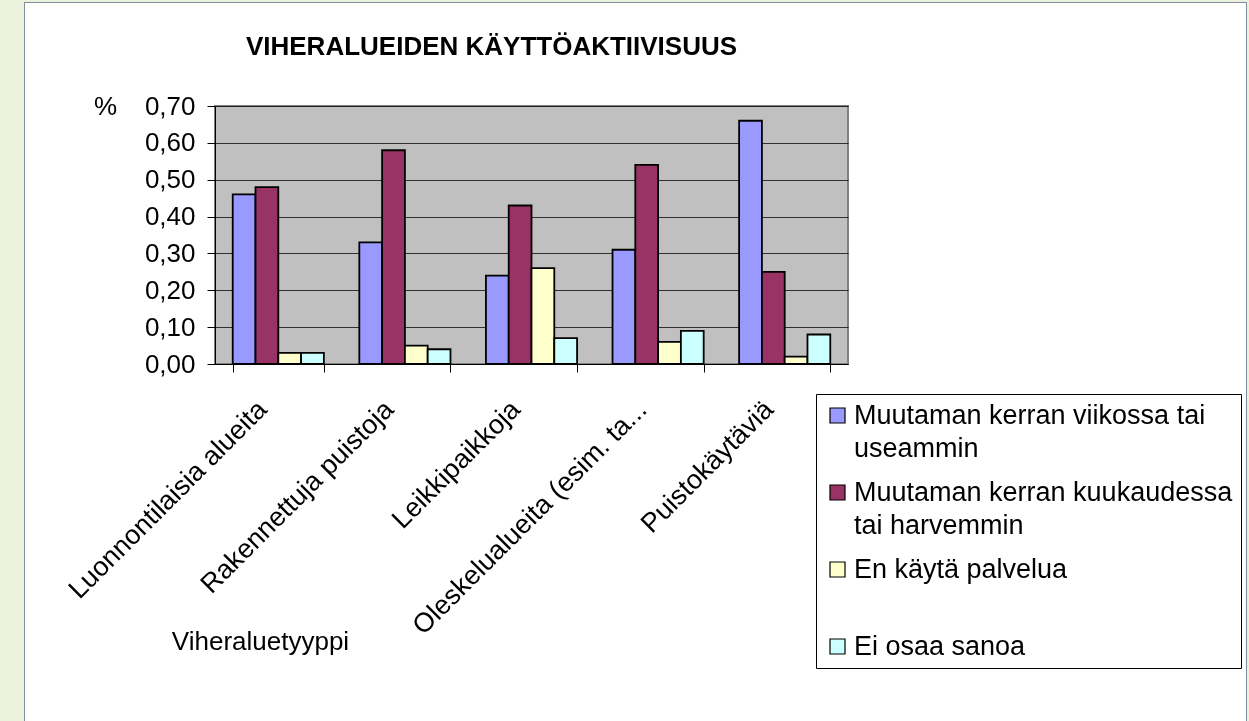  Describe the element at coordinates (170, 363) in the screenshot. I see `y-tick-label: 0,00` at that location.